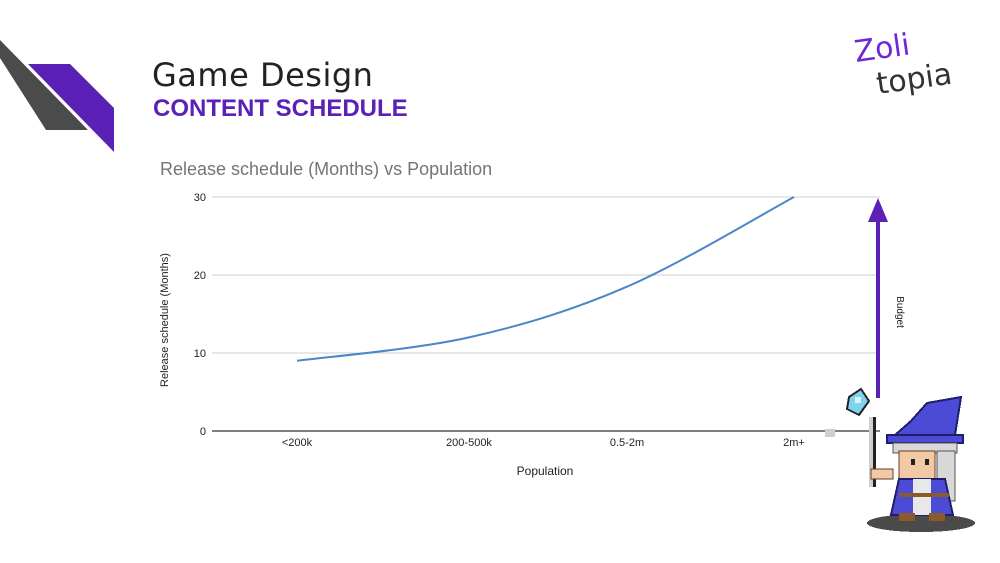 The image size is (1000, 563). What do you see at coordinates (203, 432) in the screenshot?
I see `y-tick-label: 0` at bounding box center [203, 432].